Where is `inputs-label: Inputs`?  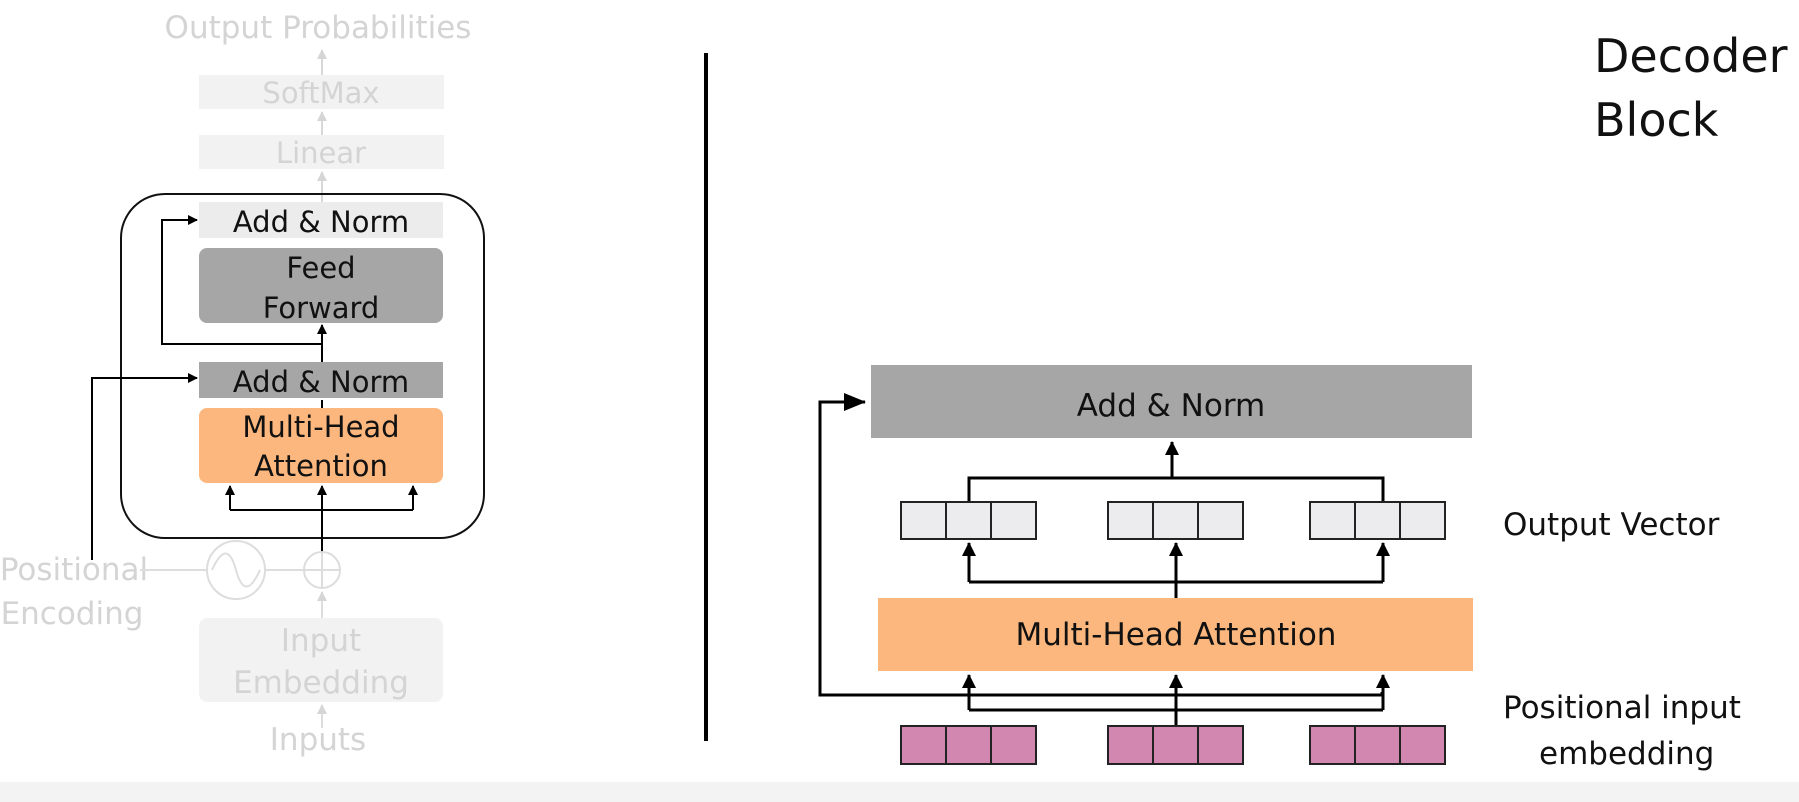
inputs-label: Inputs is located at coordinates (318, 740).